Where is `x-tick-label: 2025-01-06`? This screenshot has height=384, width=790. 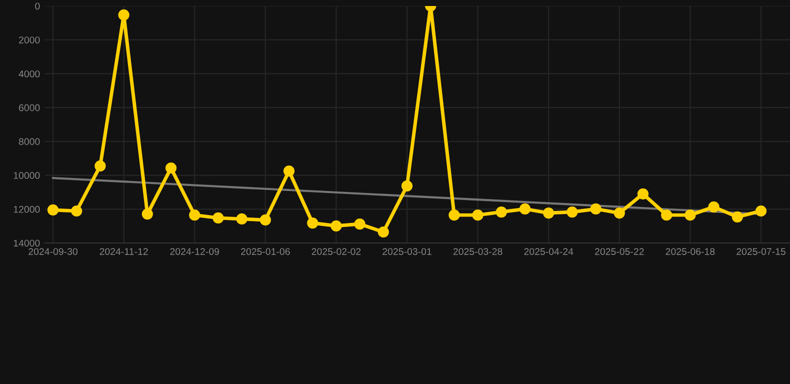
x-tick-label: 2025-01-06 is located at coordinates (265, 251).